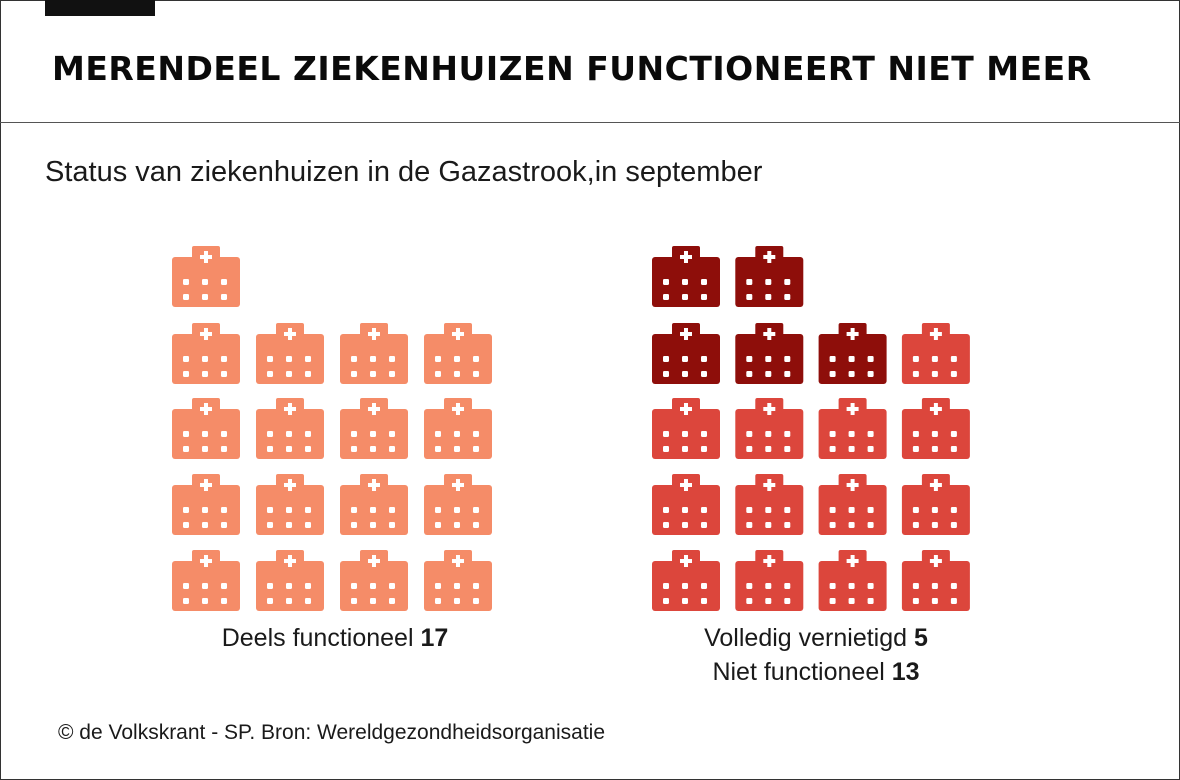 The width and height of the screenshot is (1180, 780). Describe the element at coordinates (798, 672) in the screenshot. I see `legend-label: Niet functioneel` at that location.